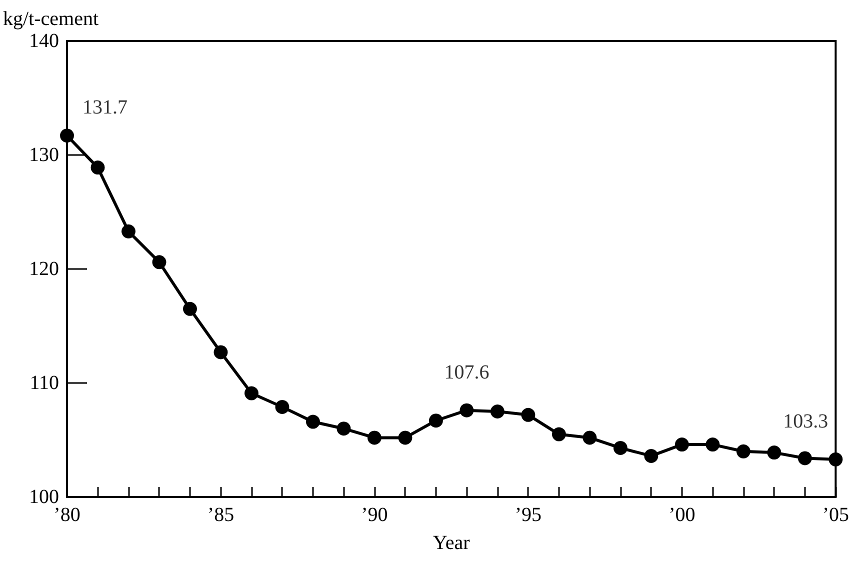 The width and height of the screenshot is (852, 561). Describe the element at coordinates (44, 269) in the screenshot. I see `y-tick-label: 120` at that location.